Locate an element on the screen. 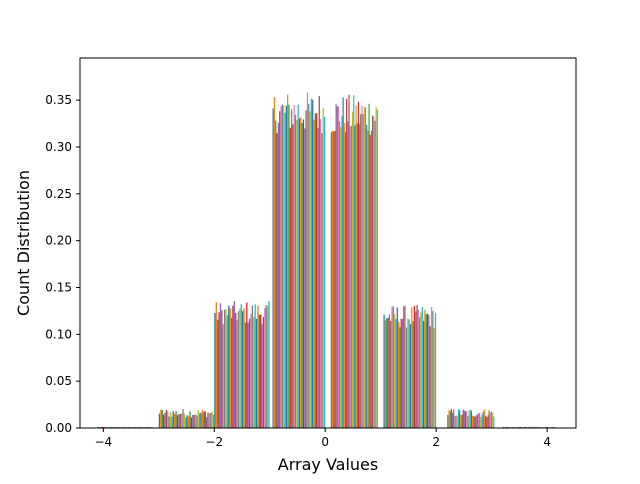 The width and height of the screenshot is (640, 484). y-tick-label: 0.10 is located at coordinates (58, 334).